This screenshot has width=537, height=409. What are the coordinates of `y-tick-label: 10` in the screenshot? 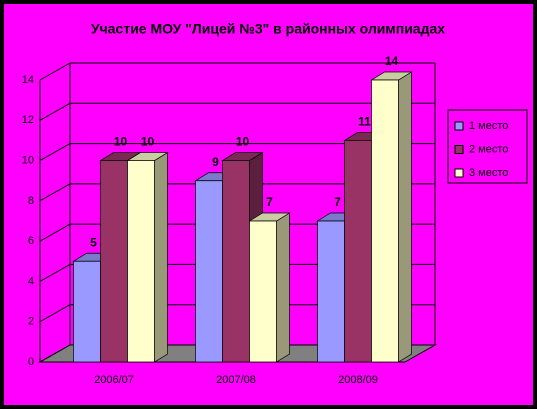 It's located at (28, 160).